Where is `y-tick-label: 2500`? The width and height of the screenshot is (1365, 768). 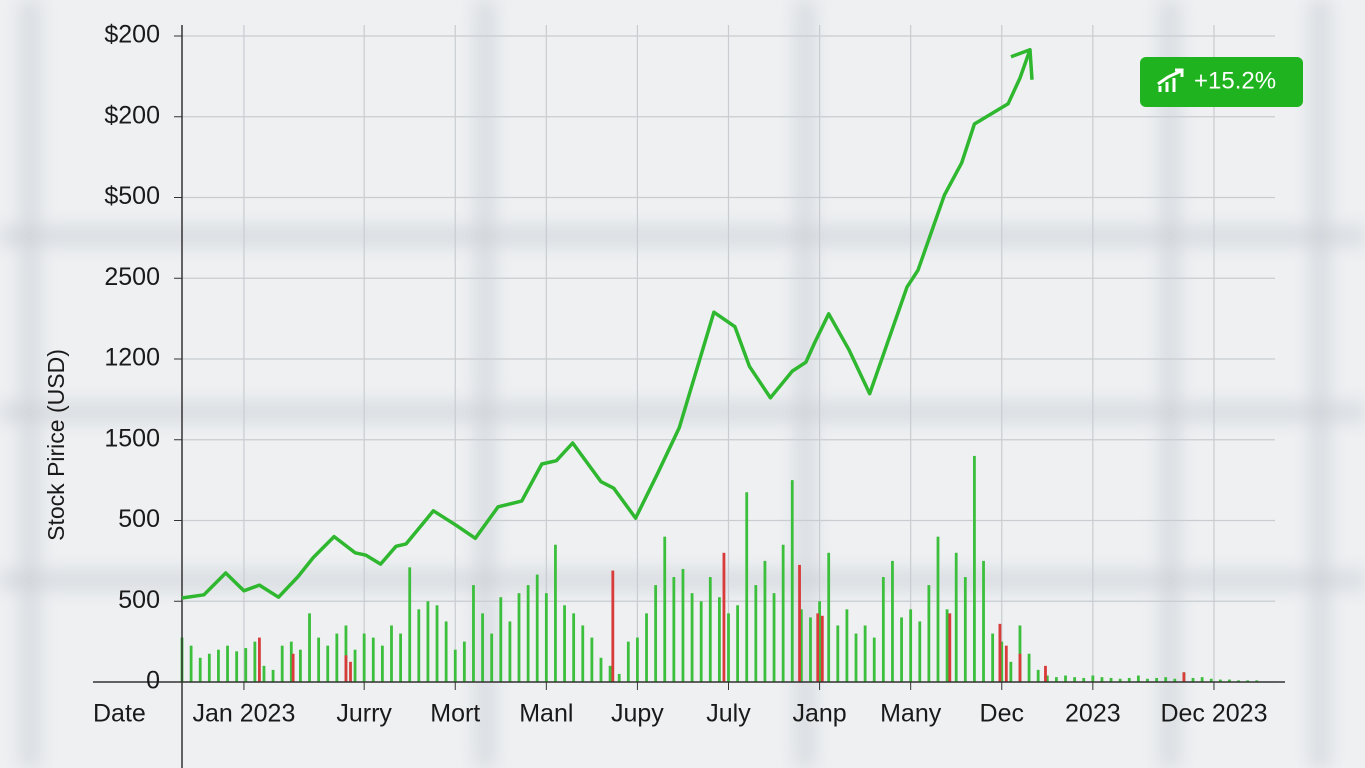
y-tick-label: 2500 is located at coordinates (132, 277).